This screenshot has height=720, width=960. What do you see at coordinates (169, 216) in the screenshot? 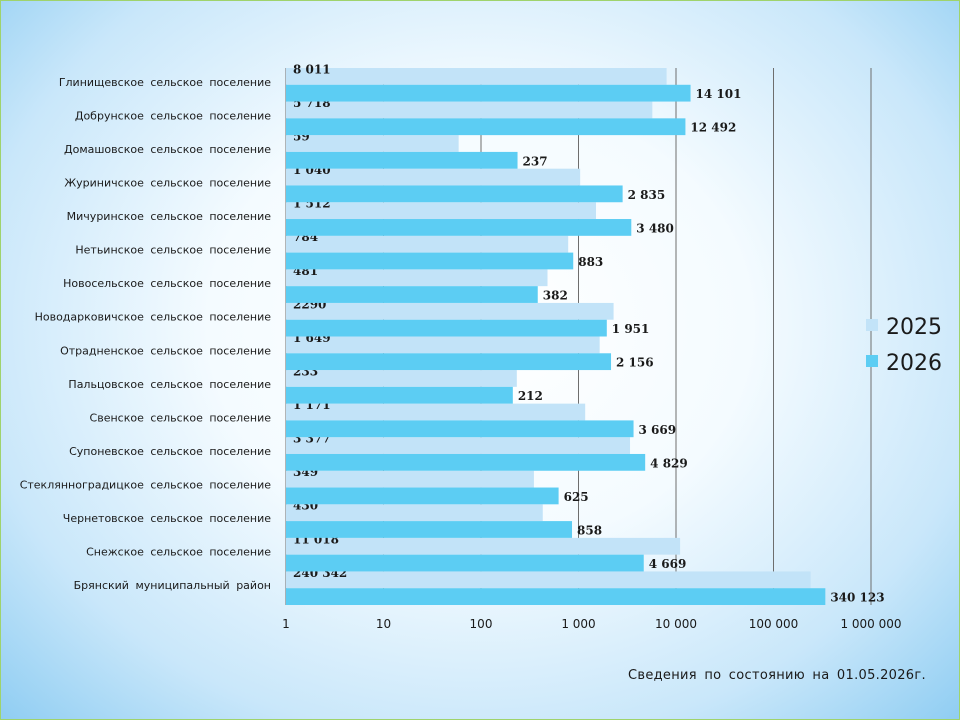
I see `category-label: Мичуринское сельское поселение` at bounding box center [169, 216].